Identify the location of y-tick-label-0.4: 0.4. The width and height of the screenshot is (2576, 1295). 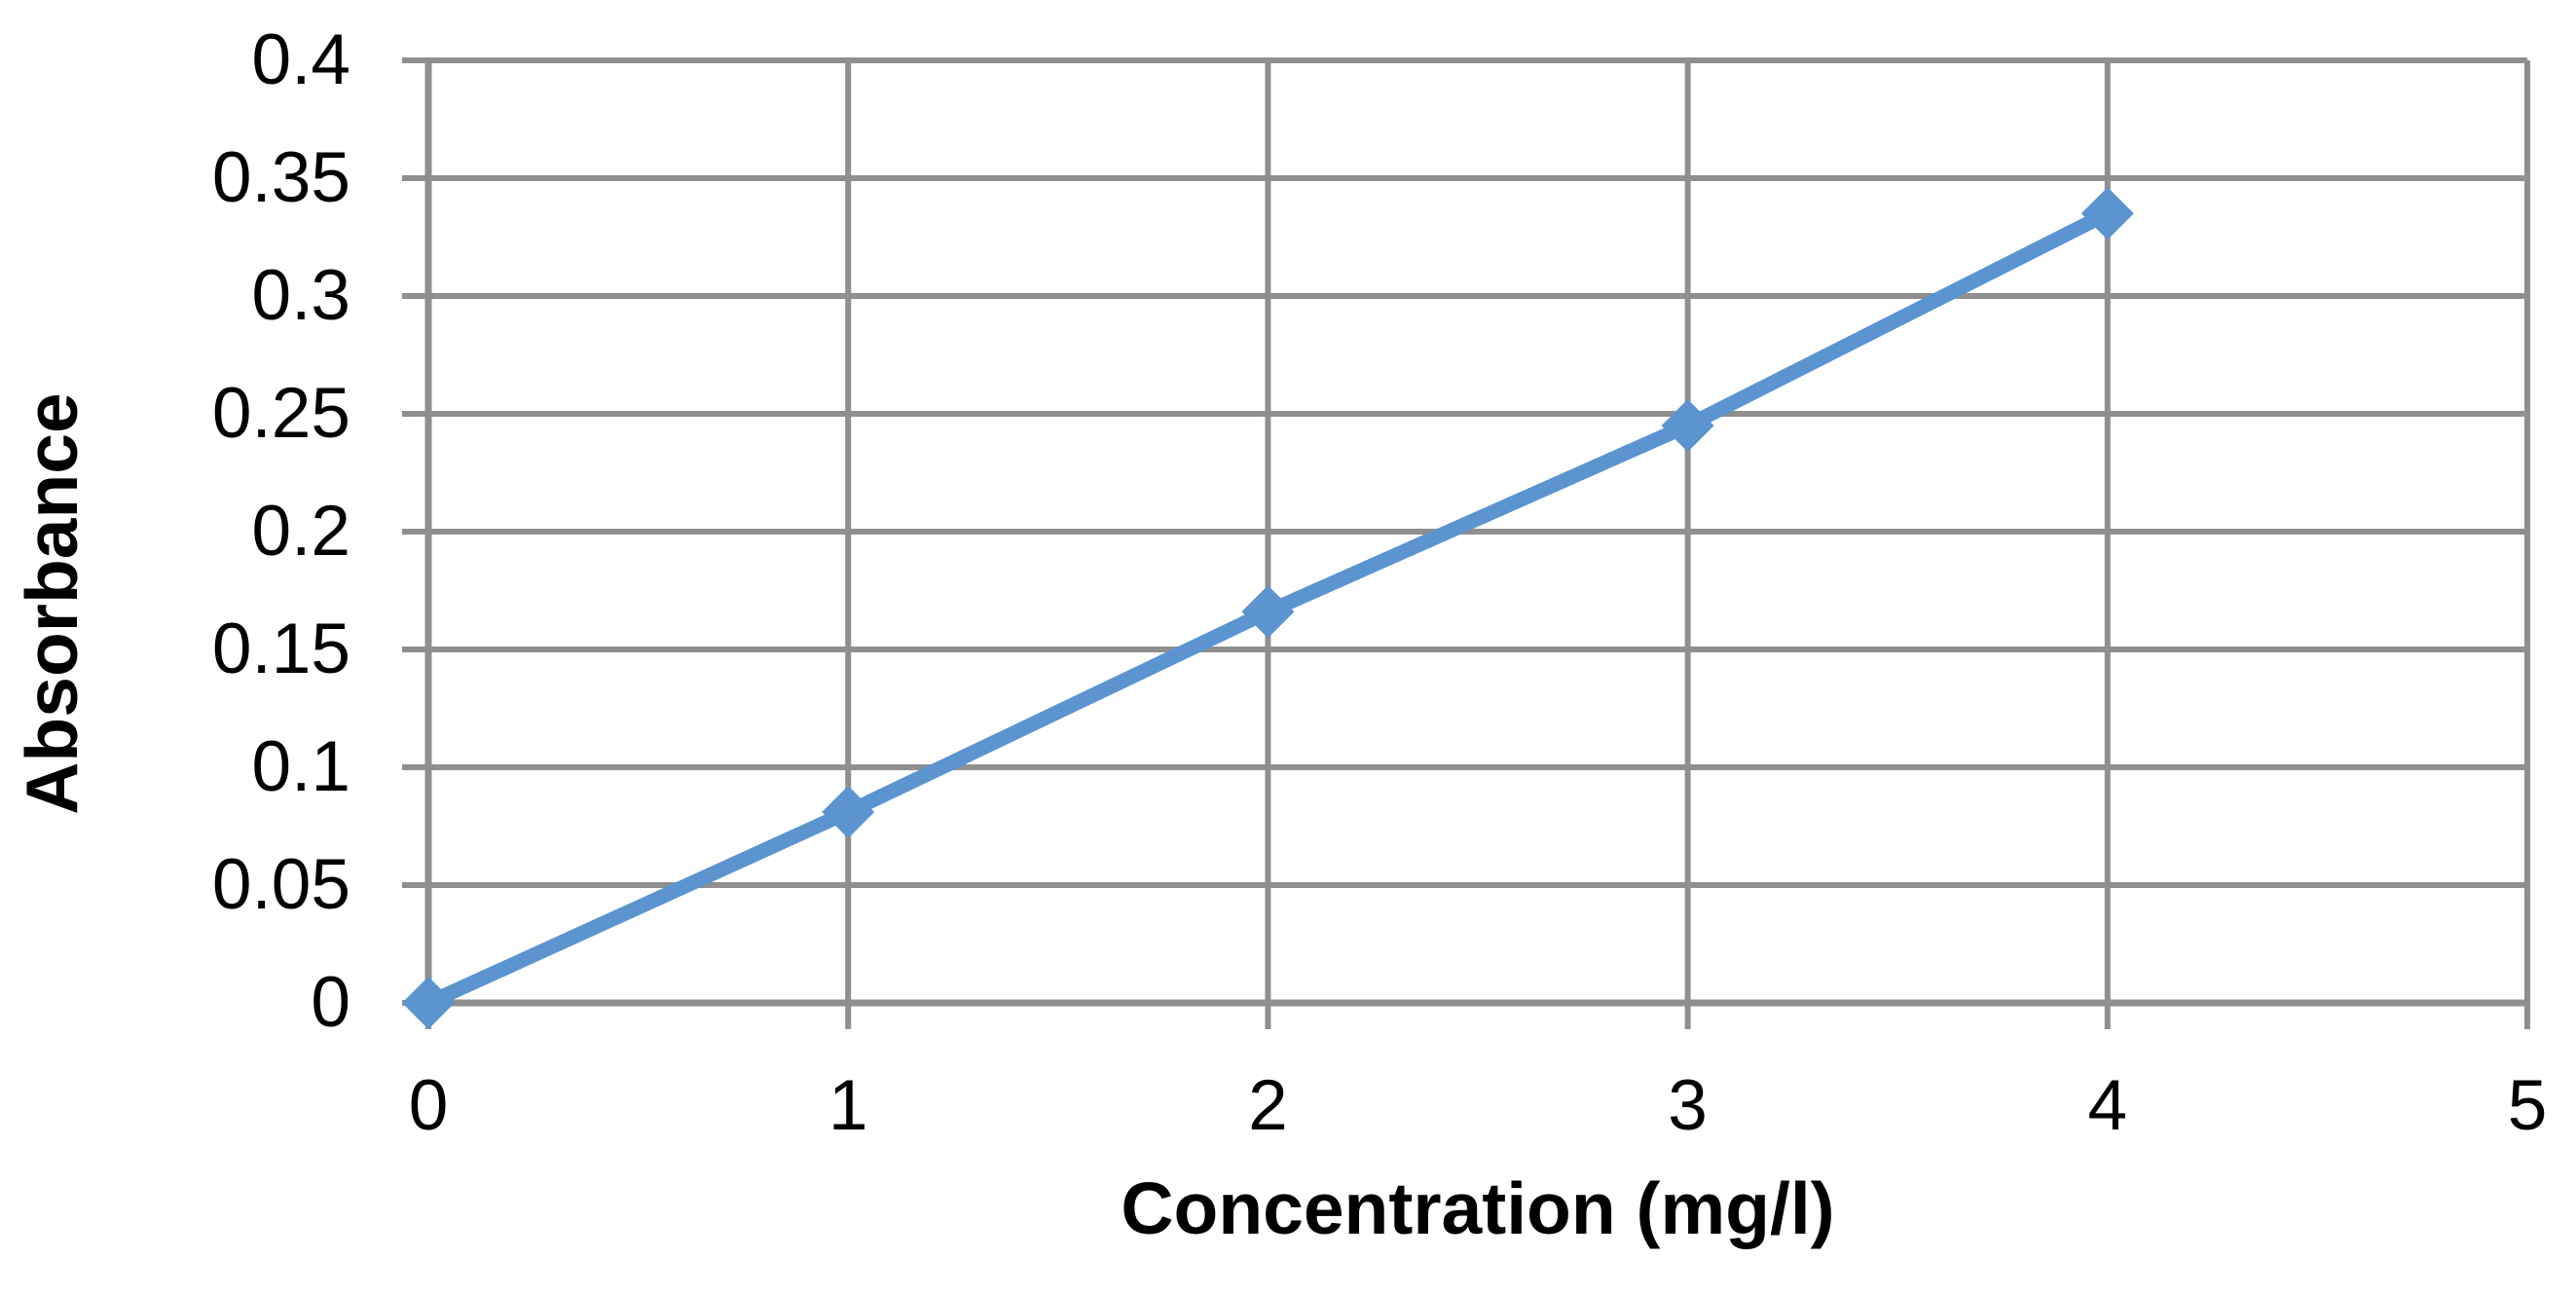
(300, 59).